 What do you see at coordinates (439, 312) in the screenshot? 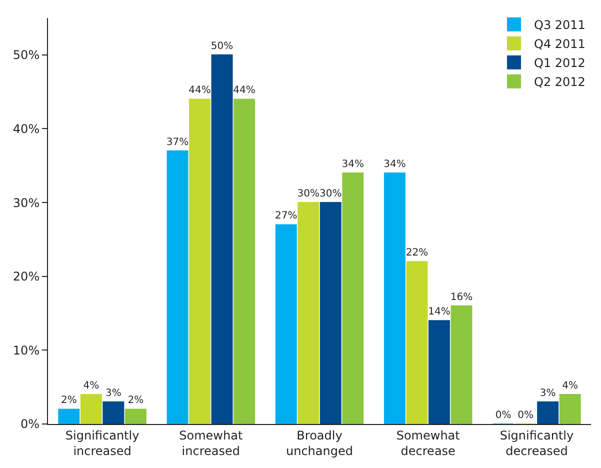
I see `data-label: 14%` at bounding box center [439, 312].